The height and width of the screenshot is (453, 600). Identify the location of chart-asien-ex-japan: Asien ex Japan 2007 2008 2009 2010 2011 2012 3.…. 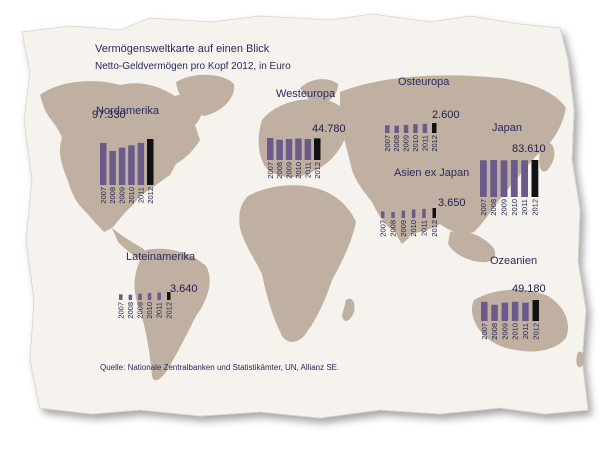
(423, 202).